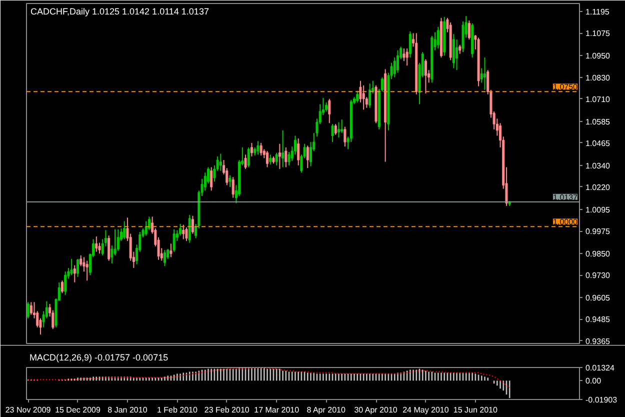 This screenshot has width=625, height=417. What do you see at coordinates (598, 77) in the screenshot?
I see `y-tick-label: 1.0830` at bounding box center [598, 77].